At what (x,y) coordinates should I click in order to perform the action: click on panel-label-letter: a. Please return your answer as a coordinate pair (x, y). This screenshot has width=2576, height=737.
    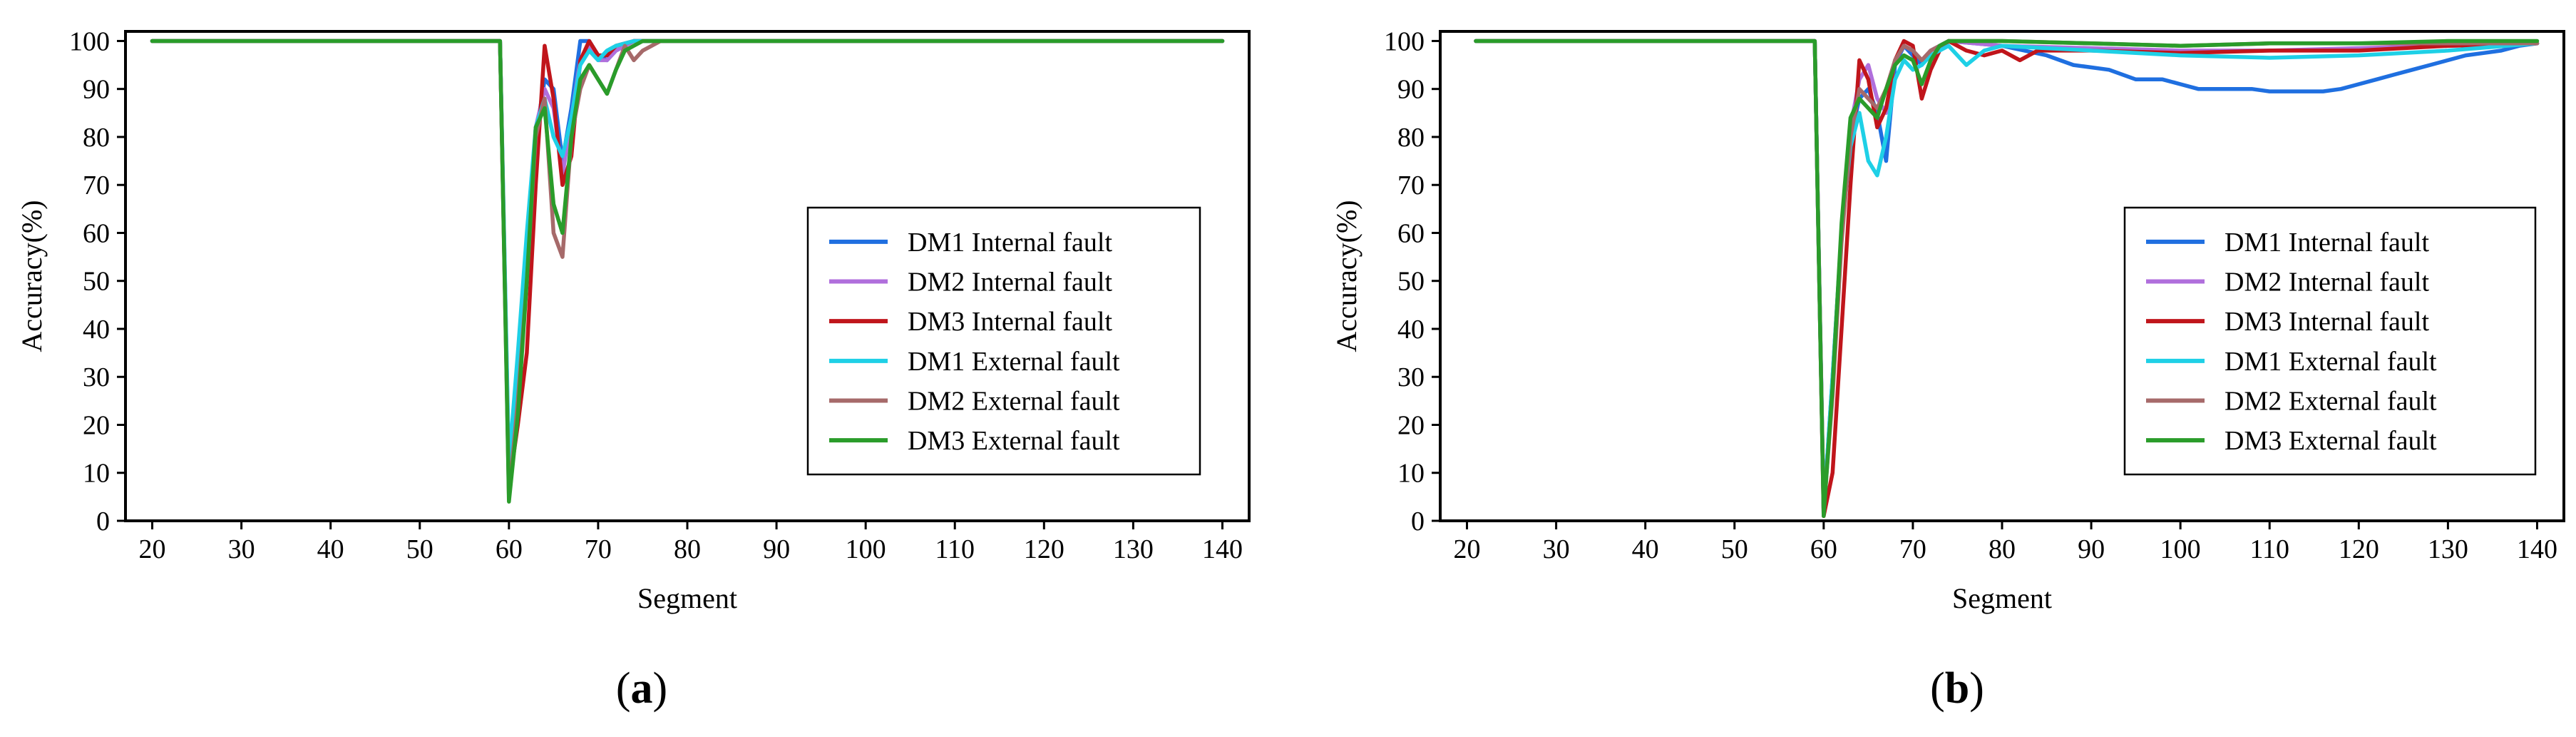
    Looking at the image, I should click on (642, 688).